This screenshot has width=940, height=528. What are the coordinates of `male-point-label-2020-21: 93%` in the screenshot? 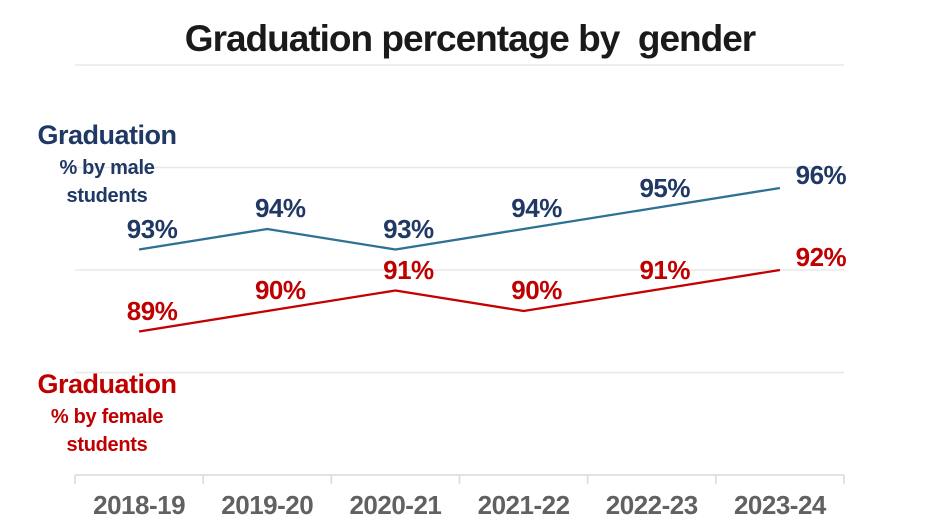 It's located at (408, 228).